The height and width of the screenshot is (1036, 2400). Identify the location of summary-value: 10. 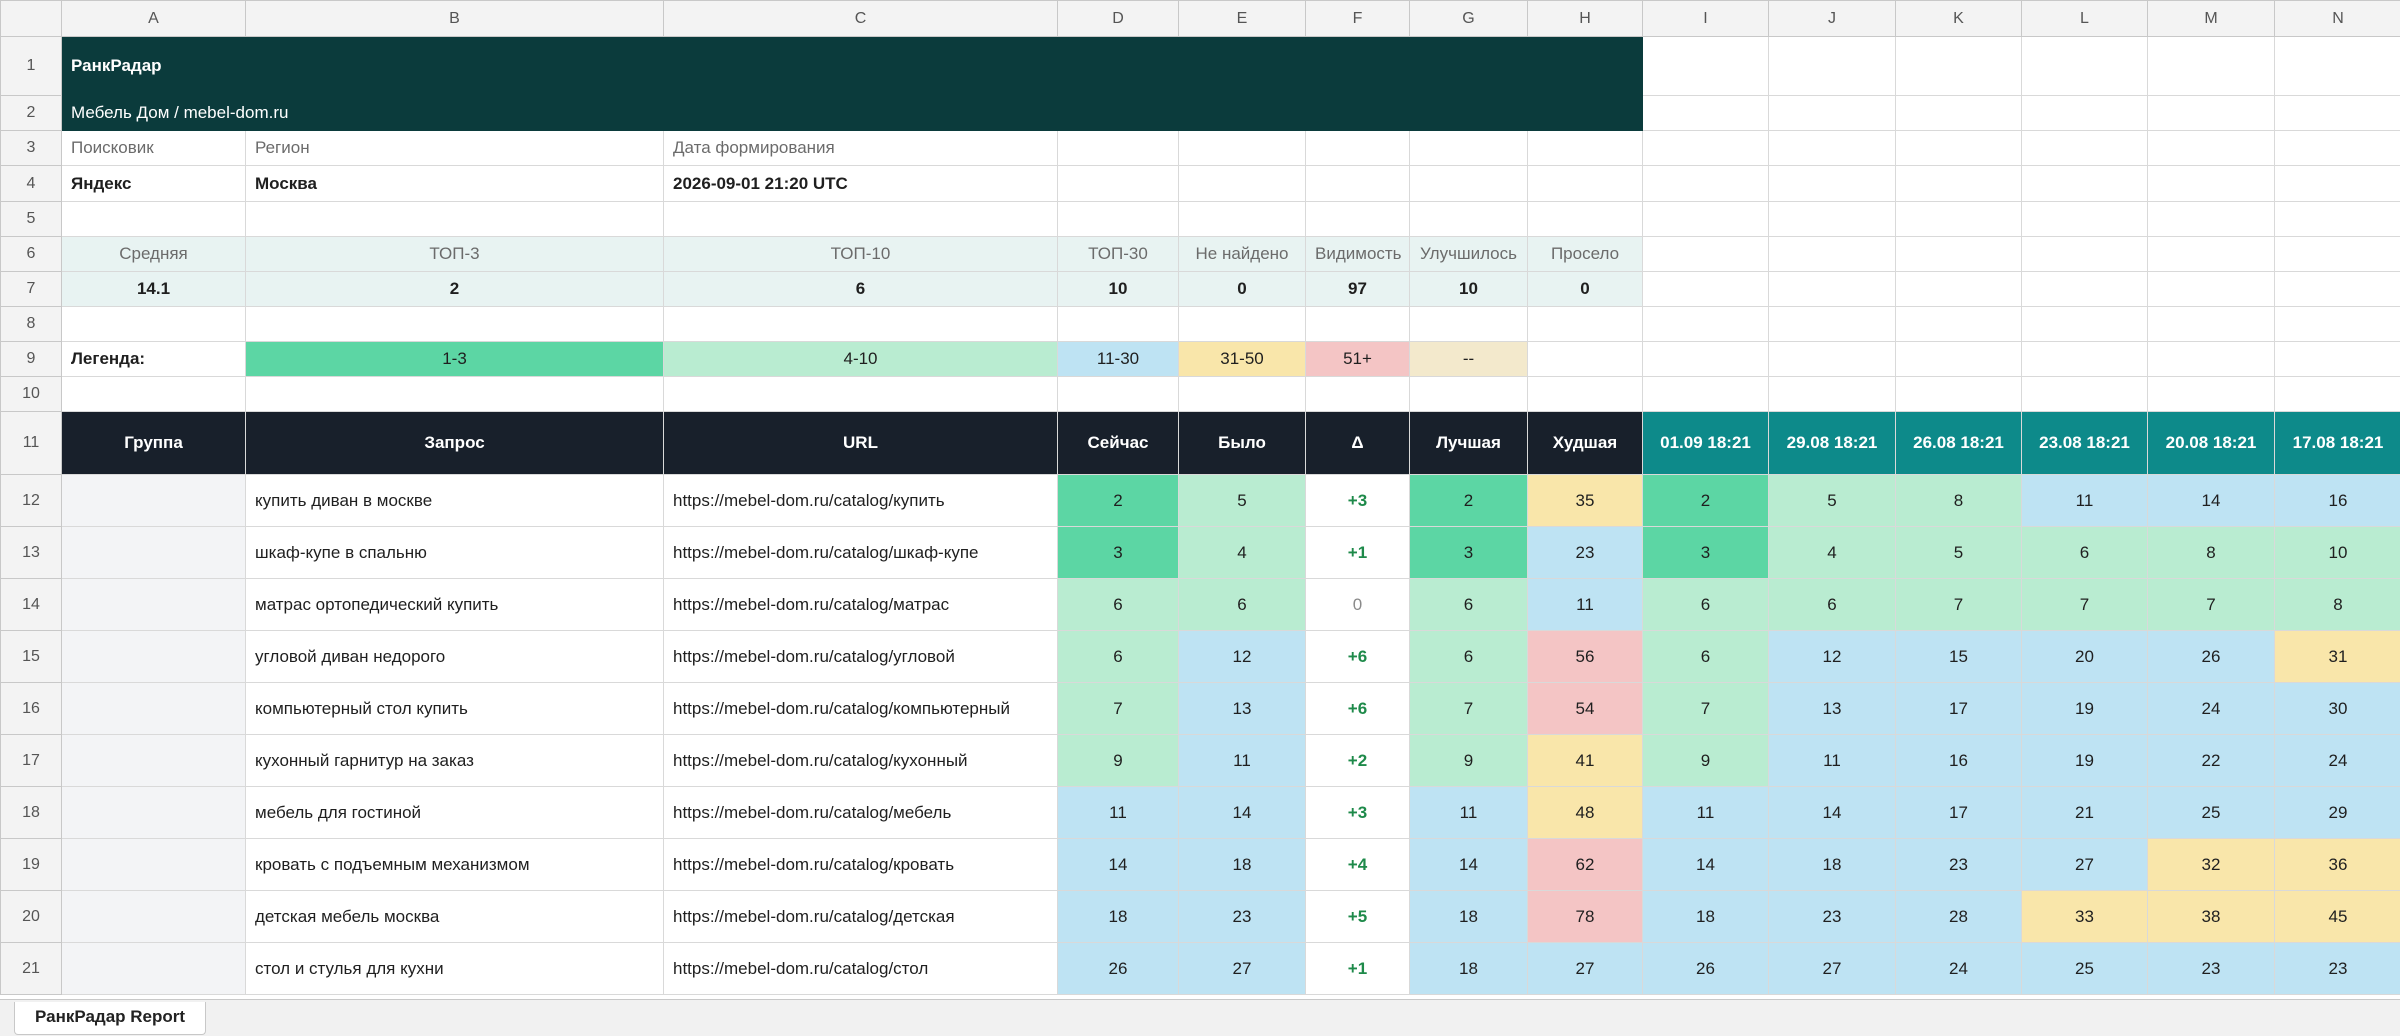
(1469, 289).